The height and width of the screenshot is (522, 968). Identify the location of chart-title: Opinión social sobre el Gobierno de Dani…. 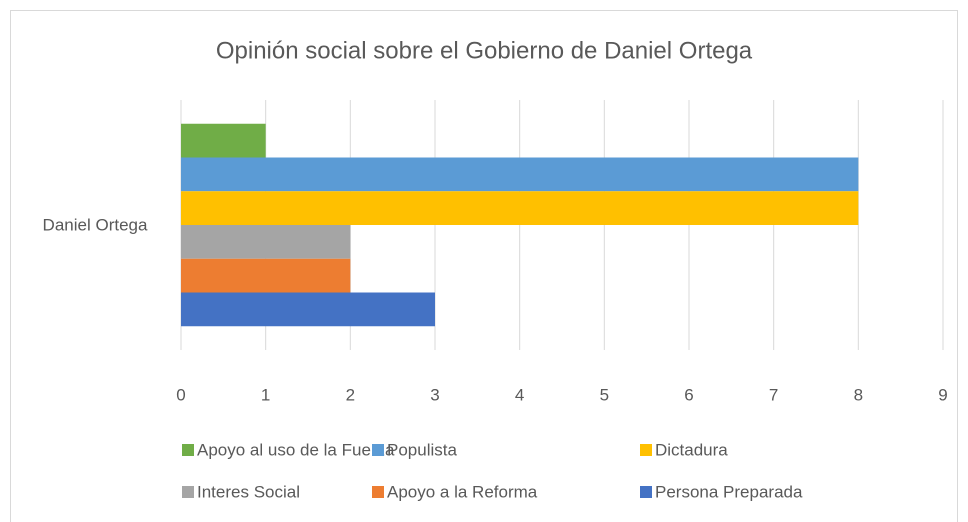
(484, 50).